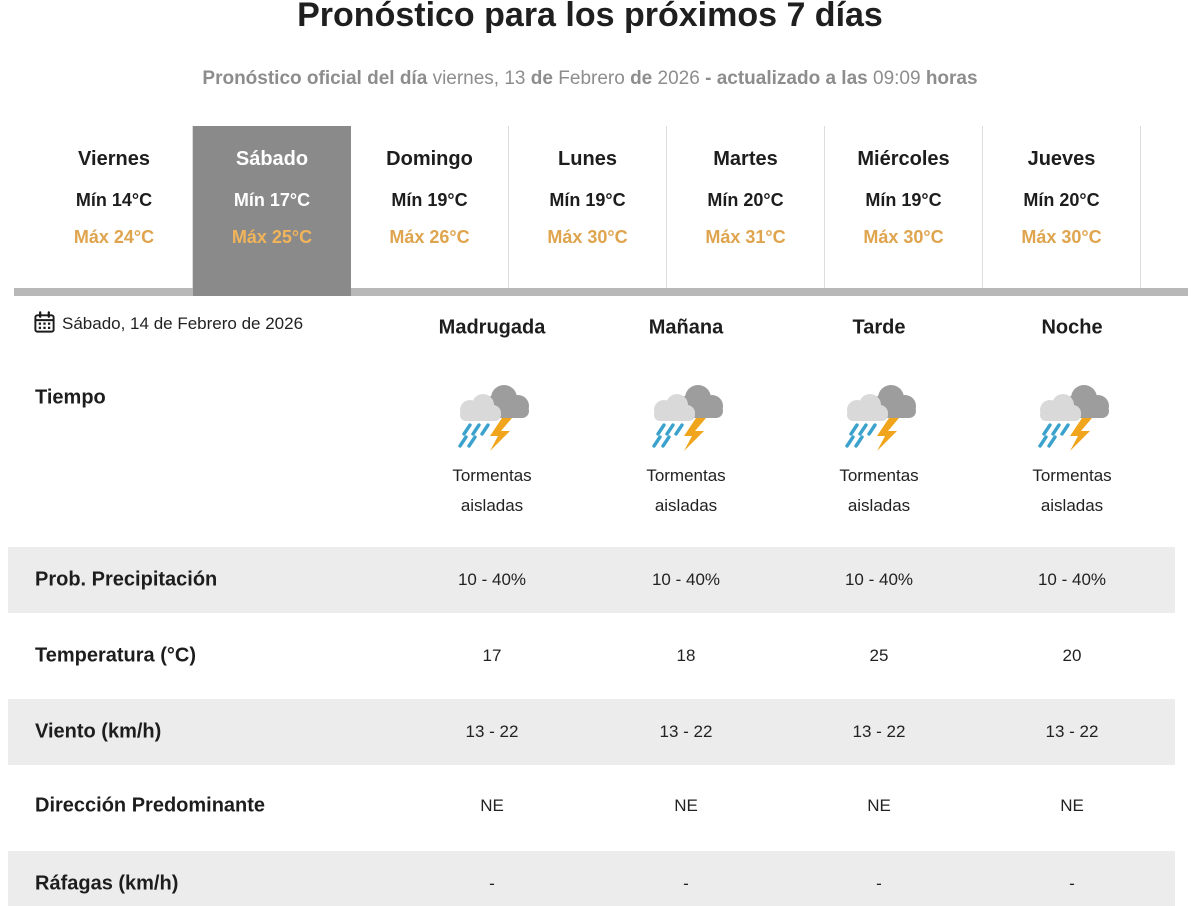 This screenshot has width=1200, height=906. Describe the element at coordinates (114, 200) in the screenshot. I see `day-tab-min-temp: Mín 14°C` at that location.